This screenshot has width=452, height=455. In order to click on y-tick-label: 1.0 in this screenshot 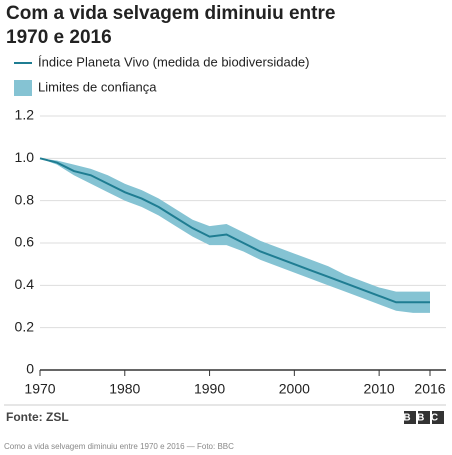, I will do `click(25, 157)`.